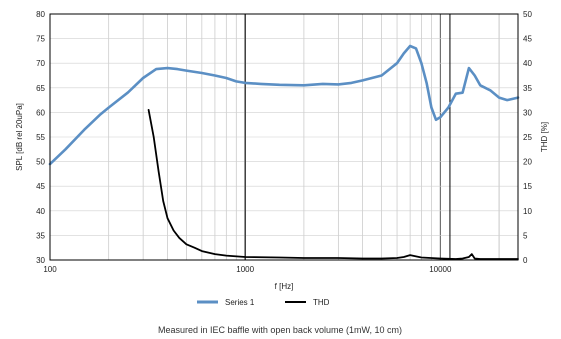 This screenshot has width=561, height=339. Describe the element at coordinates (321, 302) in the screenshot. I see `legend-label-thd: THD` at that location.